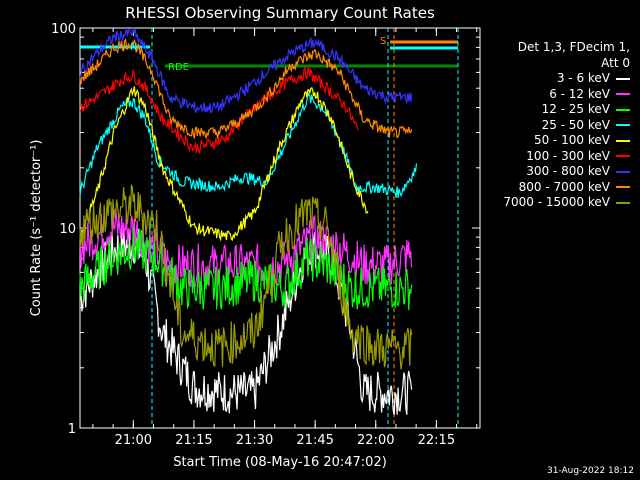 The image size is (640, 480). I want to click on flag-label: N, so click(133, 47).